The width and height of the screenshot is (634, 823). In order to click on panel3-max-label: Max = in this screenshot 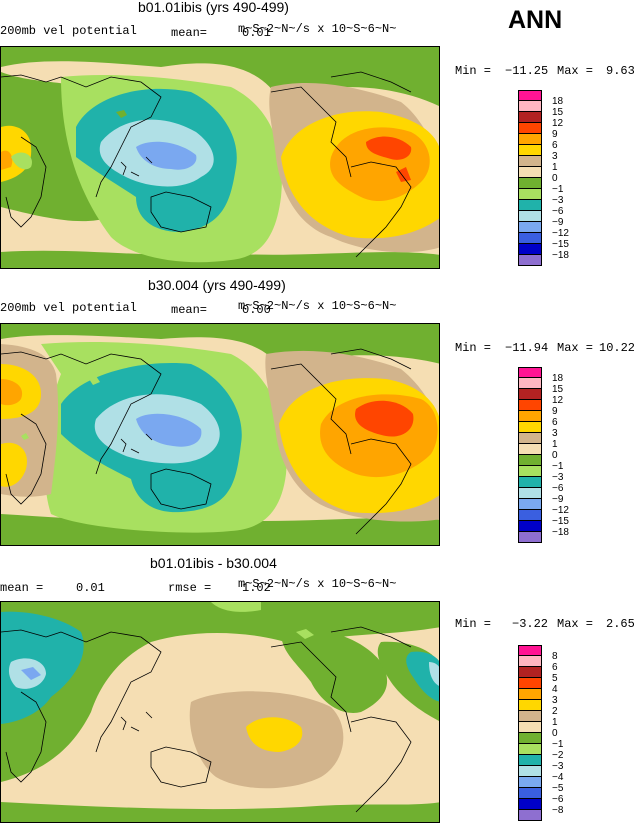, I will do `click(575, 624)`.